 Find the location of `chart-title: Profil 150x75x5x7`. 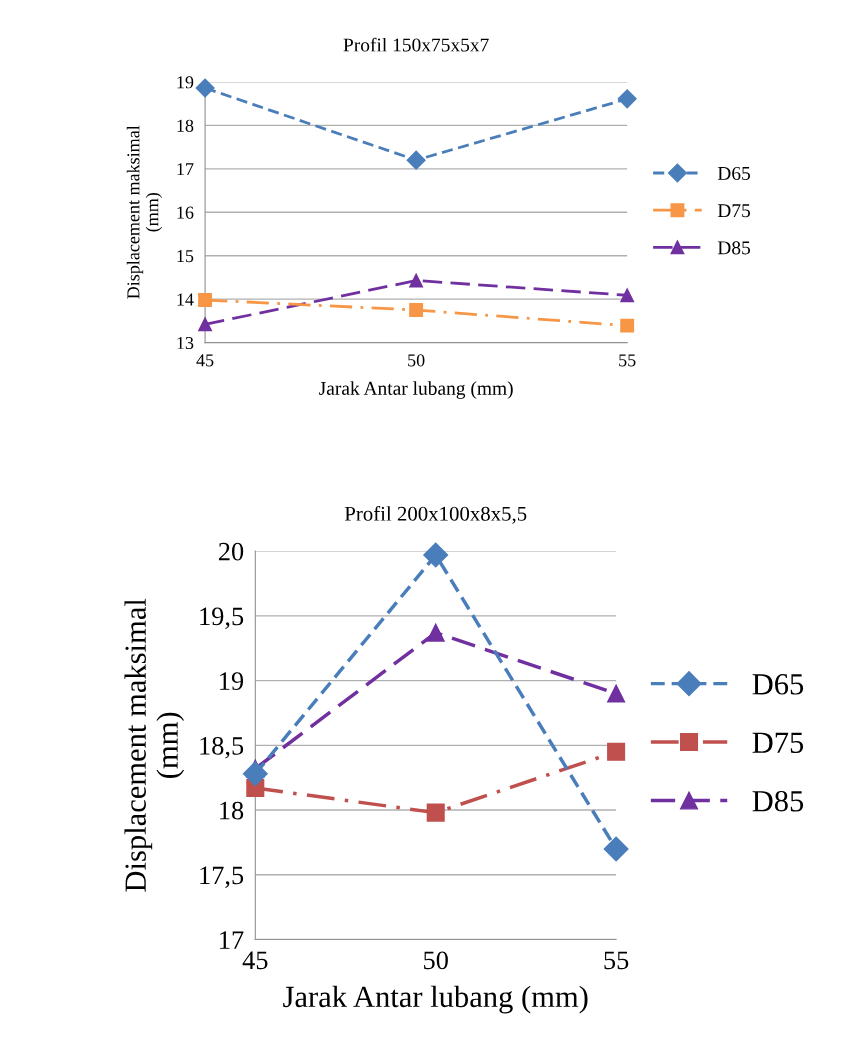

chart-title: Profil 150x75x5x7 is located at coordinates (416, 44).